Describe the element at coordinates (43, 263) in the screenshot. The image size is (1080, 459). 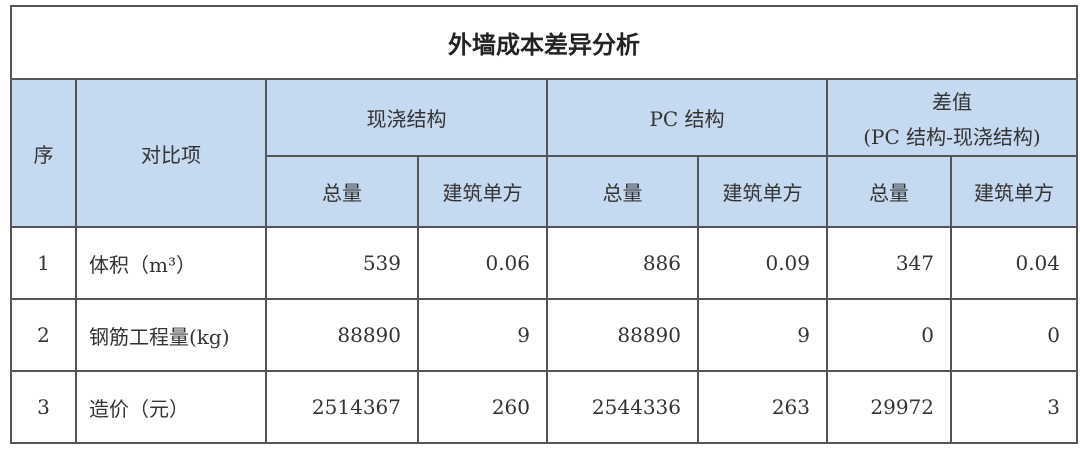
I see `cell-seq: 1` at that location.